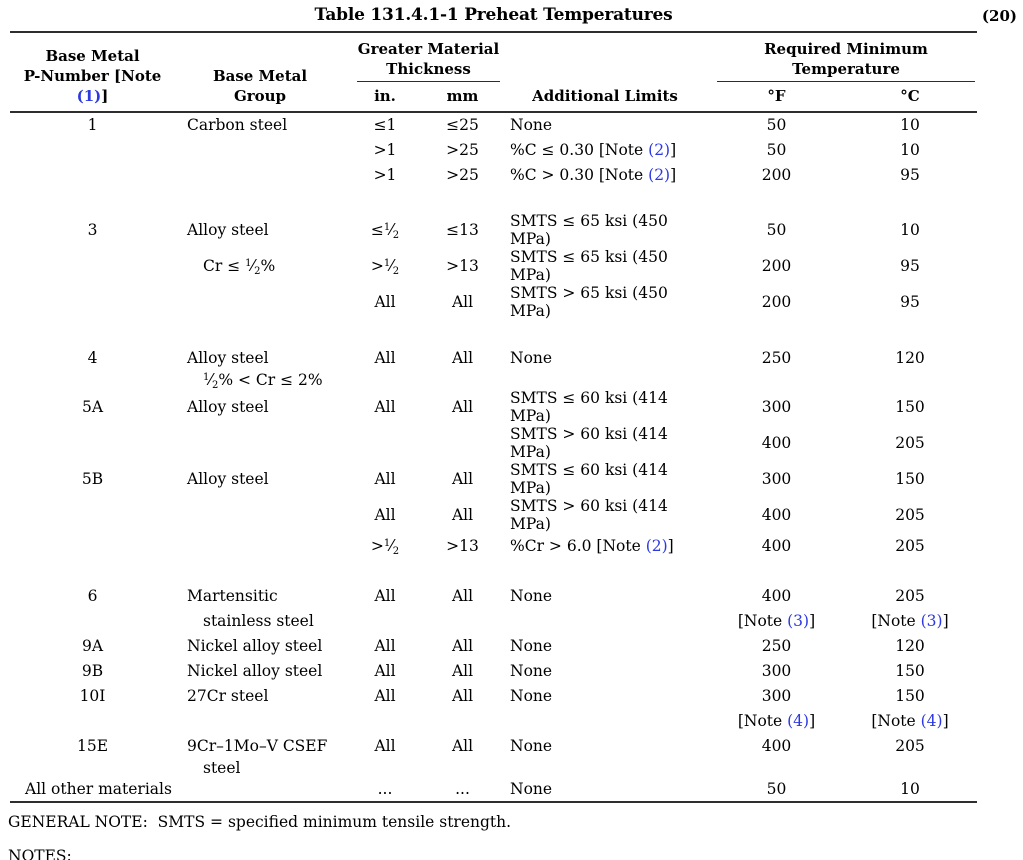 The height and width of the screenshot is (860, 1023). What do you see at coordinates (493, 357) in the screenshot?
I see `table-row: 4 Alloy steel All All None 250 120` at bounding box center [493, 357].